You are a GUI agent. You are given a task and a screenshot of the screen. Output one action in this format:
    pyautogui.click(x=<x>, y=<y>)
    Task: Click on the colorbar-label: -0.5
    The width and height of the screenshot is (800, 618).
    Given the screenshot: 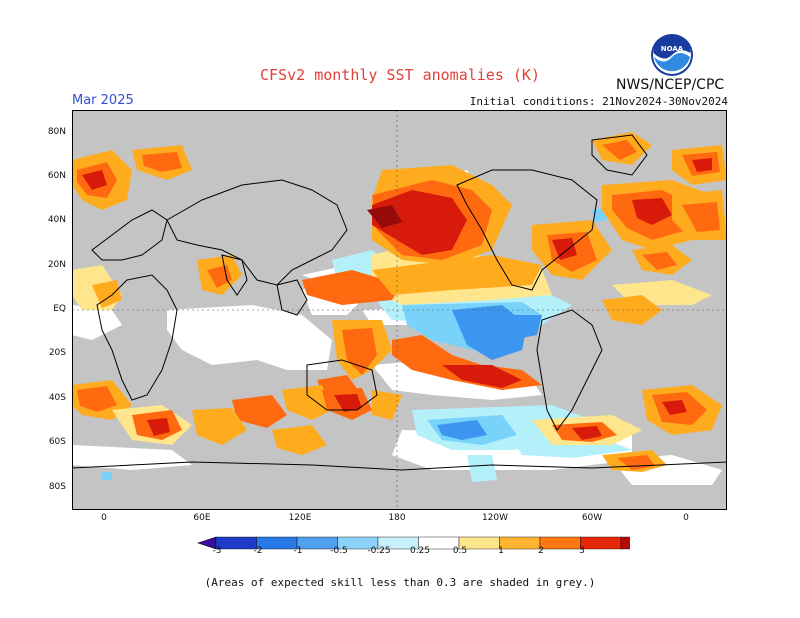 What is the action you would take?
    pyautogui.click(x=339, y=551)
    